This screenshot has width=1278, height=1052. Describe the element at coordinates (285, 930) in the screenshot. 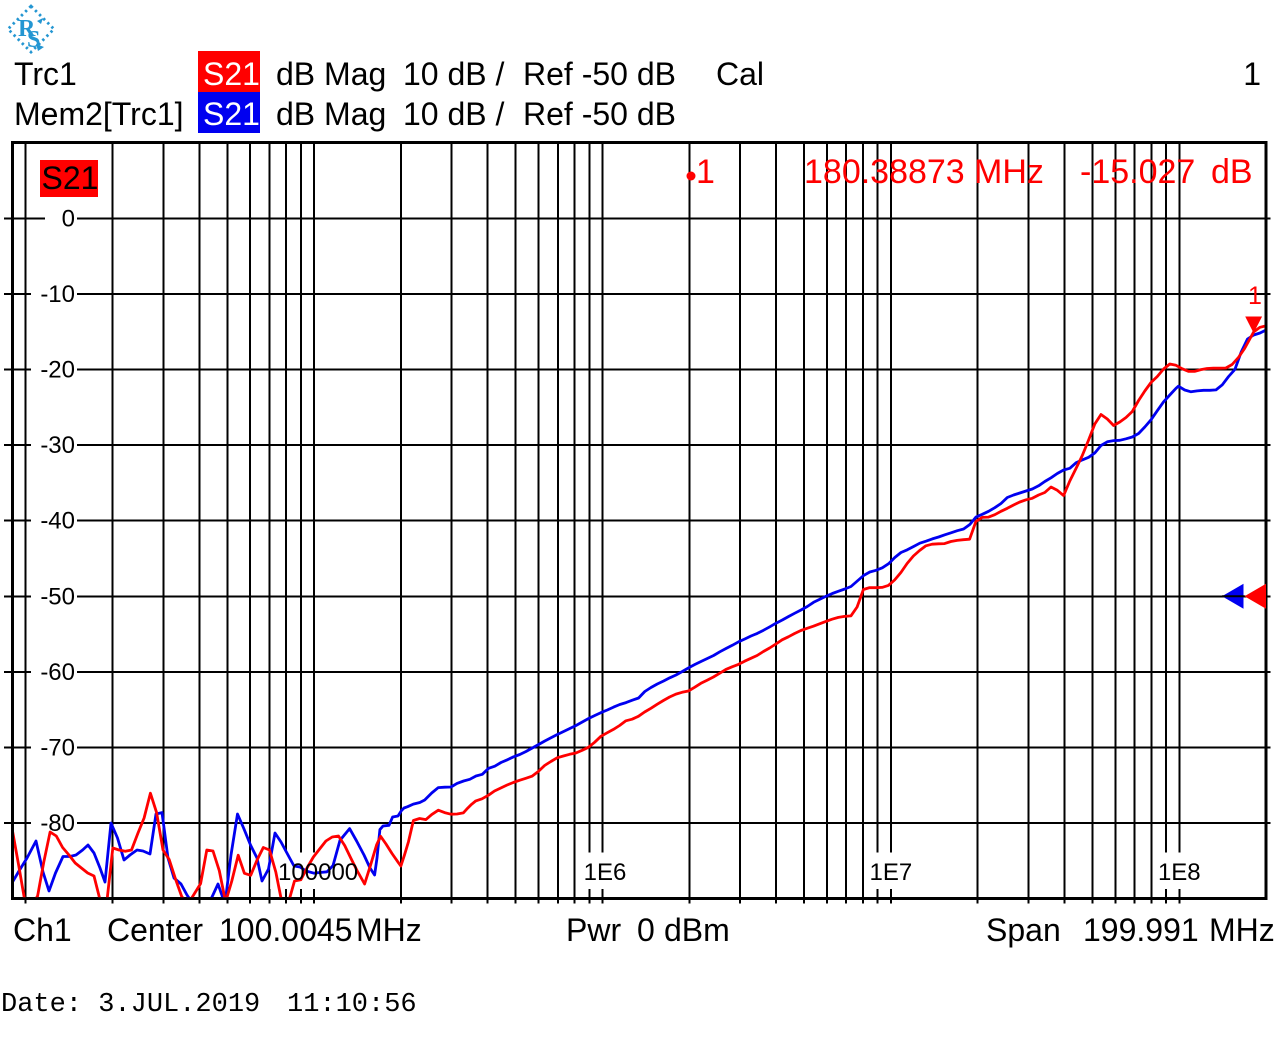

I see `svg-text: 100.0045` at that location.